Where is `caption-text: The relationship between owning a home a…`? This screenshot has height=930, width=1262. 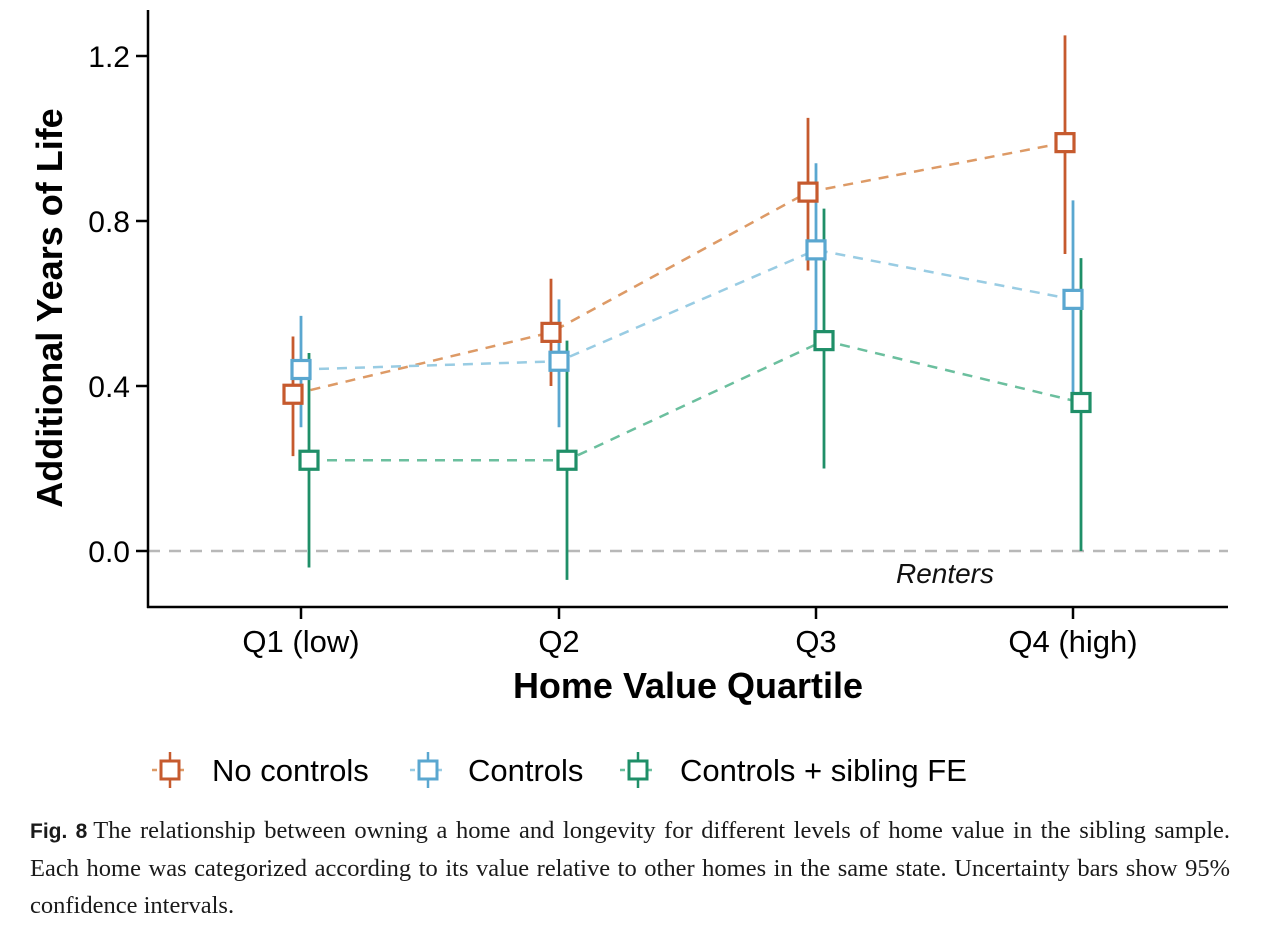
caption-text: The relationship between owning a home a… is located at coordinates (630, 868).